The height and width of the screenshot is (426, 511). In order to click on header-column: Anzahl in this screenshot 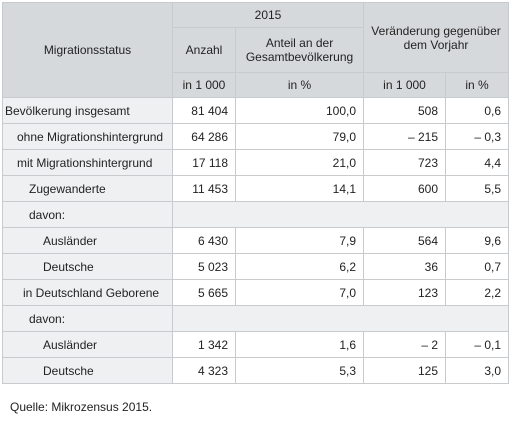, I will do `click(204, 50)`.